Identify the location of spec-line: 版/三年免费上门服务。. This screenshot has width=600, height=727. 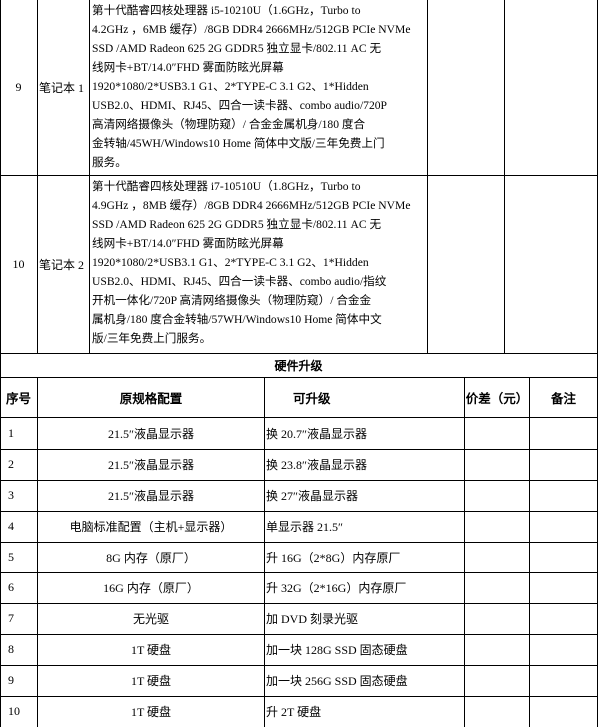
(152, 338).